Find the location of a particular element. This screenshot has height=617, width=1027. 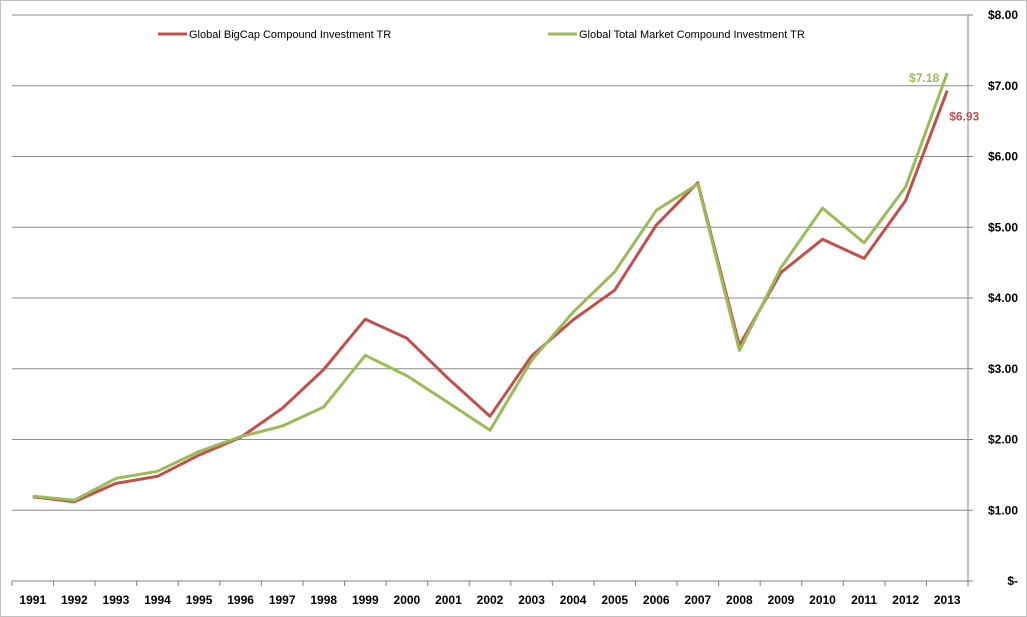

x-tick-label: 1992 is located at coordinates (74, 600).